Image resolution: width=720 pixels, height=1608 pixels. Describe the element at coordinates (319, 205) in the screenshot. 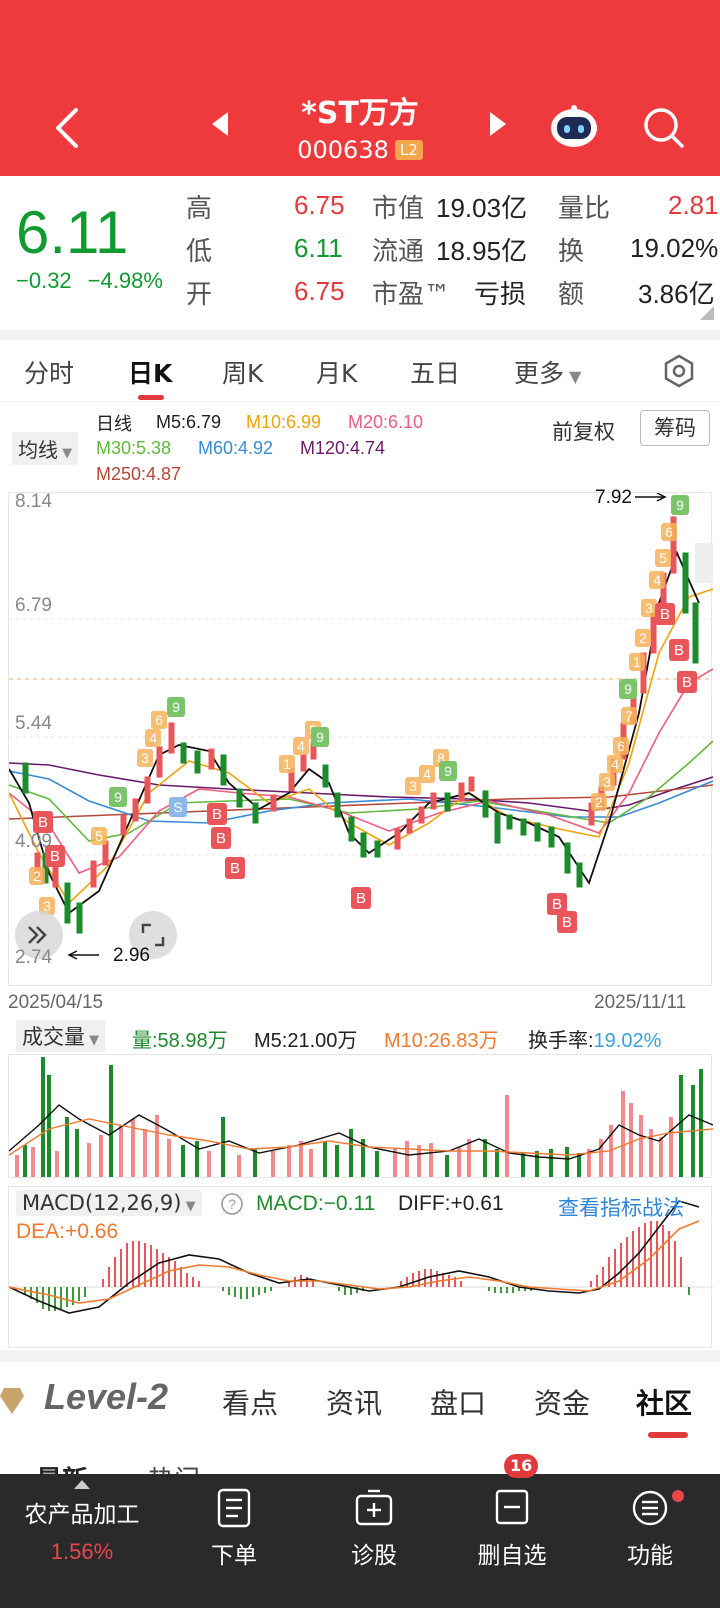

I see `high-value: 6.75` at that location.